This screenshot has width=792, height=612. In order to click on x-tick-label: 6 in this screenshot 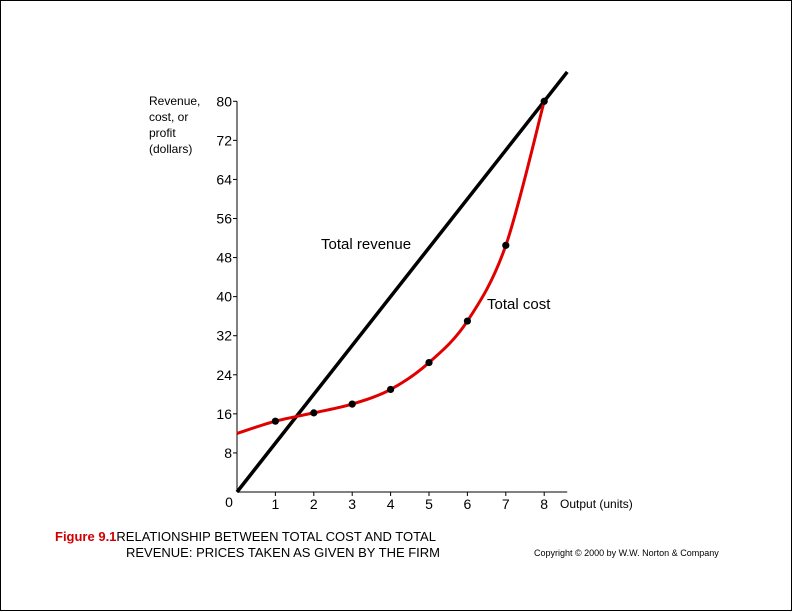, I will do `click(468, 504)`.